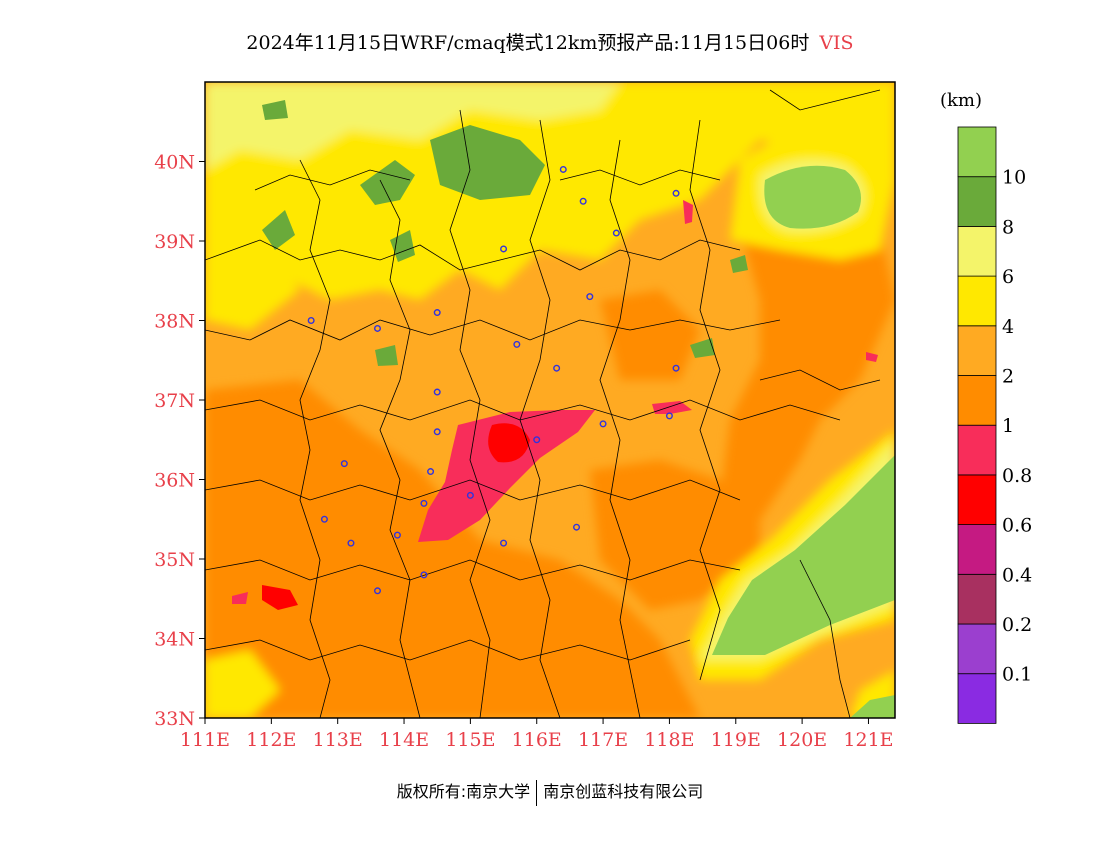 This screenshot has height=850, width=1100. Describe the element at coordinates (1017, 476) in the screenshot. I see `colorbar-label: 0.8` at that location.